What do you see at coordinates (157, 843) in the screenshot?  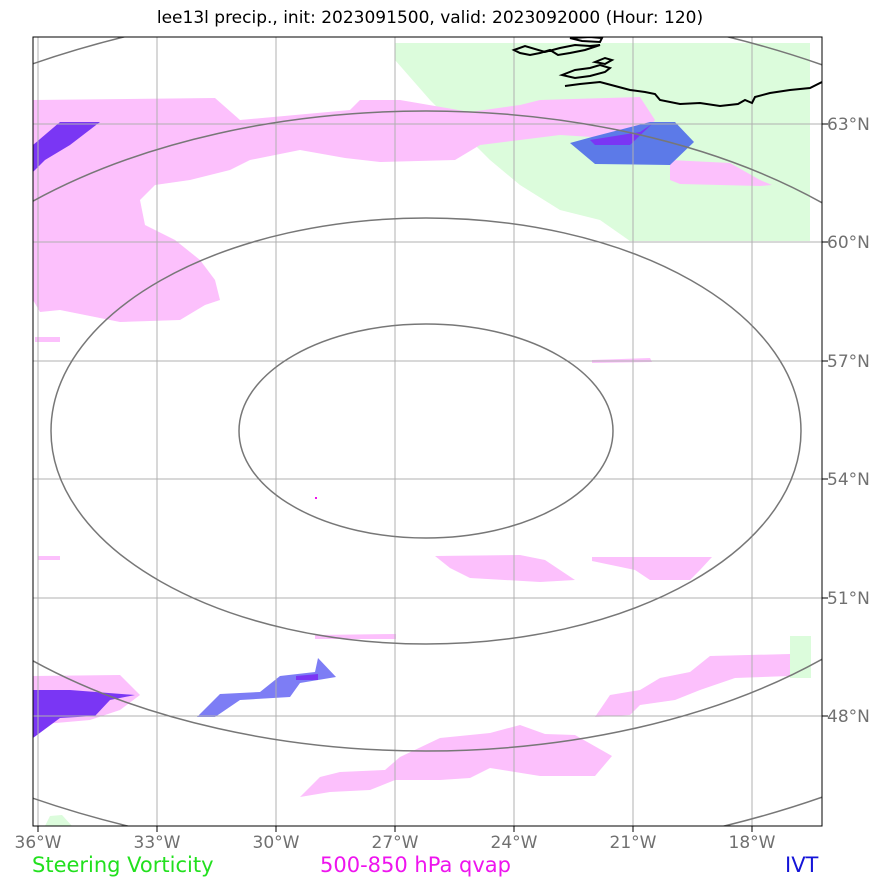 I see `lon-tick-label: 33°W` at bounding box center [157, 843].